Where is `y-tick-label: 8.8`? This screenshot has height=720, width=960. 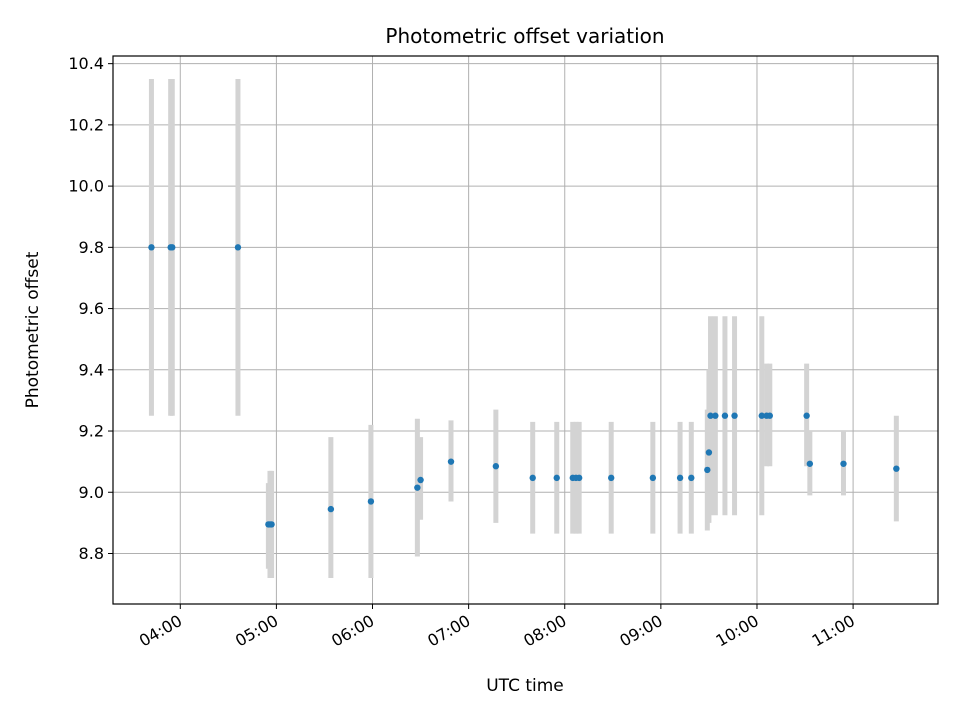
y-tick-label: 8.8 is located at coordinates (91, 553).